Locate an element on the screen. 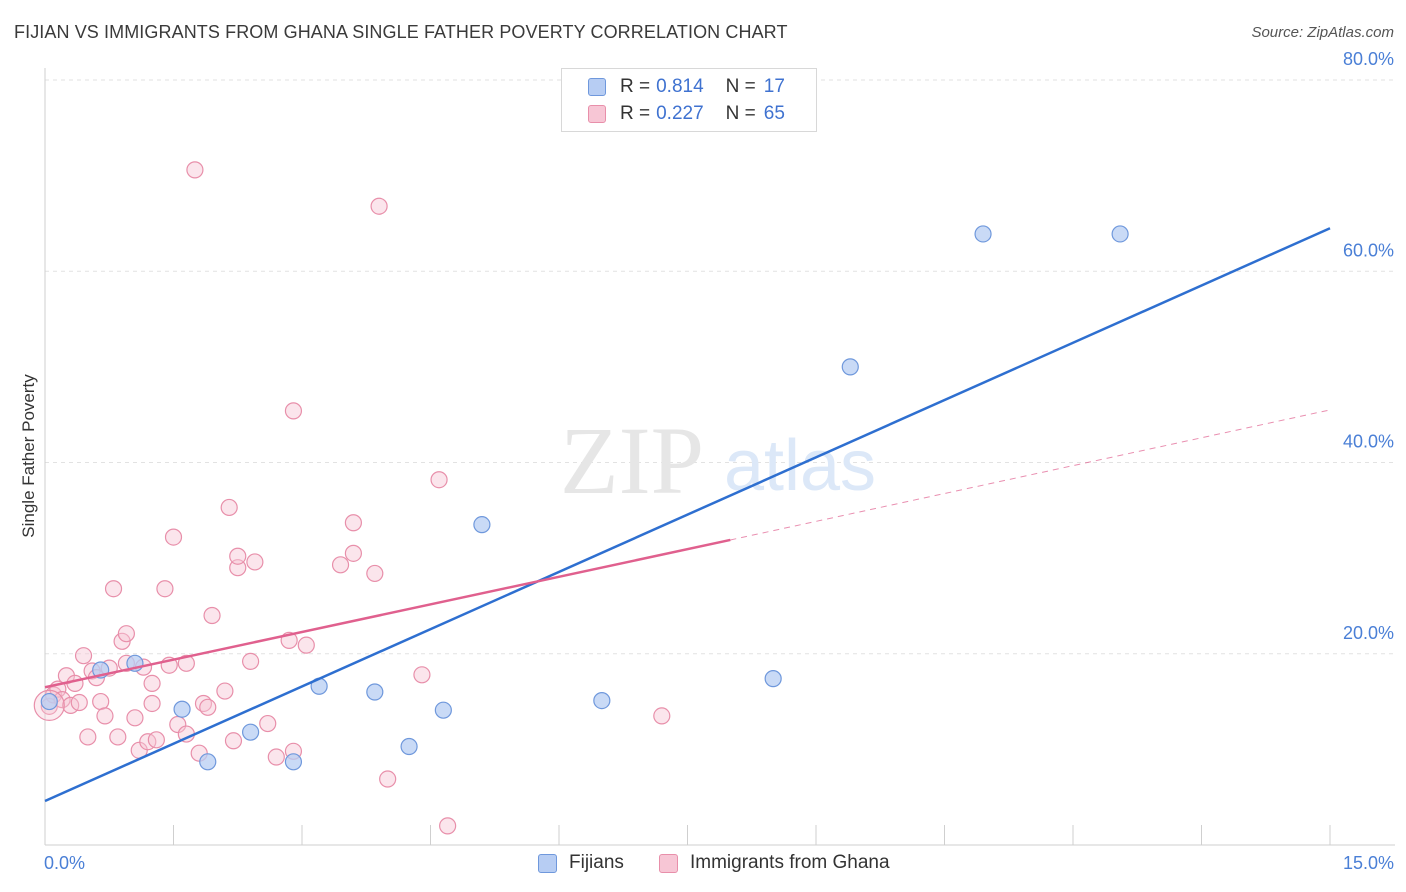  ghana-trend-line is located at coordinates (387, 613).